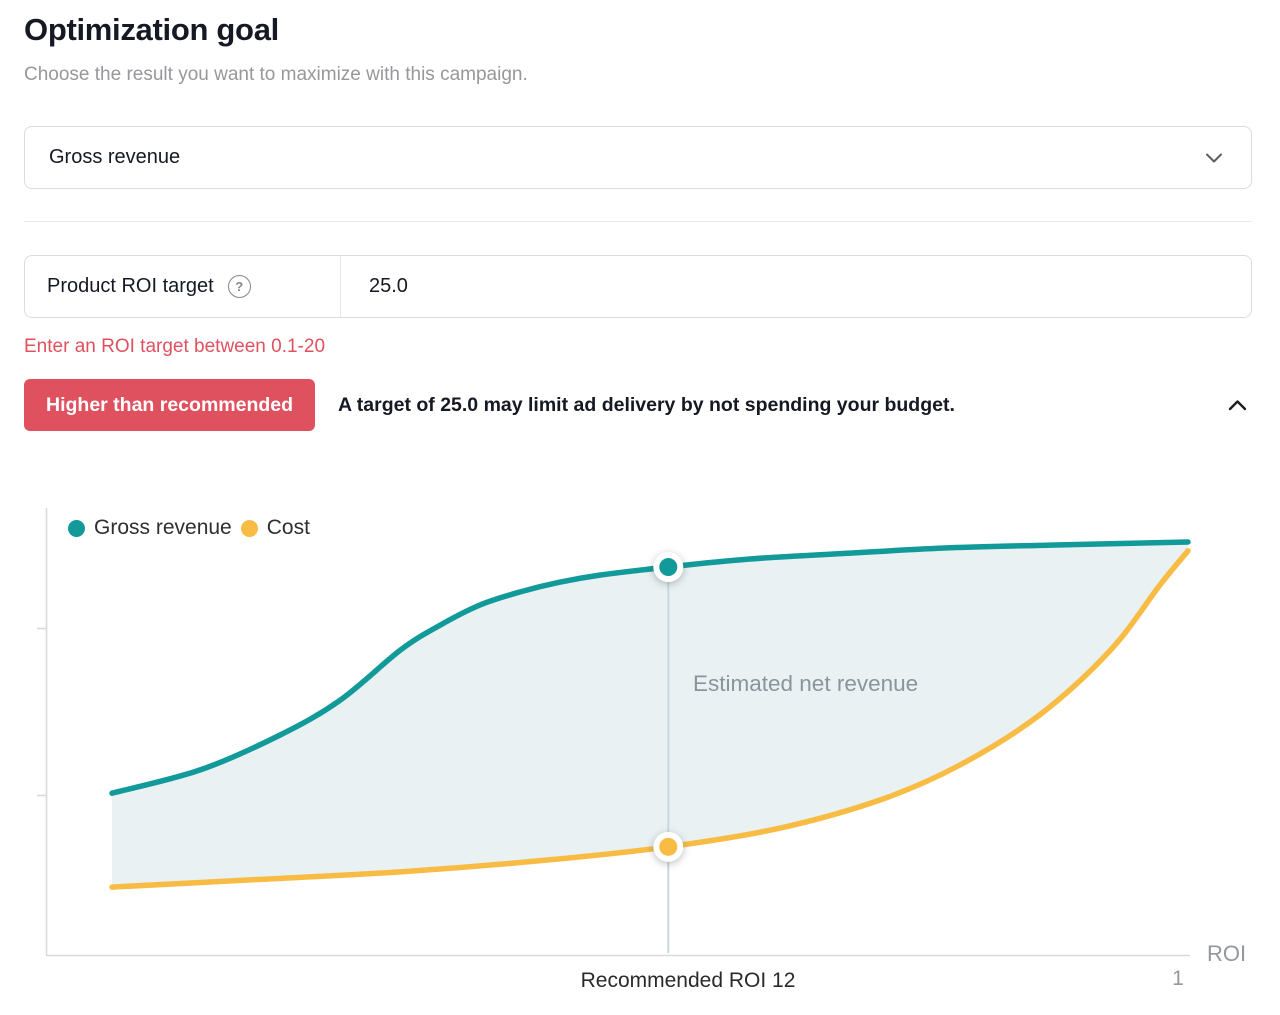 Image resolution: width=1280 pixels, height=1015 pixels. I want to click on cost-marker-dot, so click(668, 846).